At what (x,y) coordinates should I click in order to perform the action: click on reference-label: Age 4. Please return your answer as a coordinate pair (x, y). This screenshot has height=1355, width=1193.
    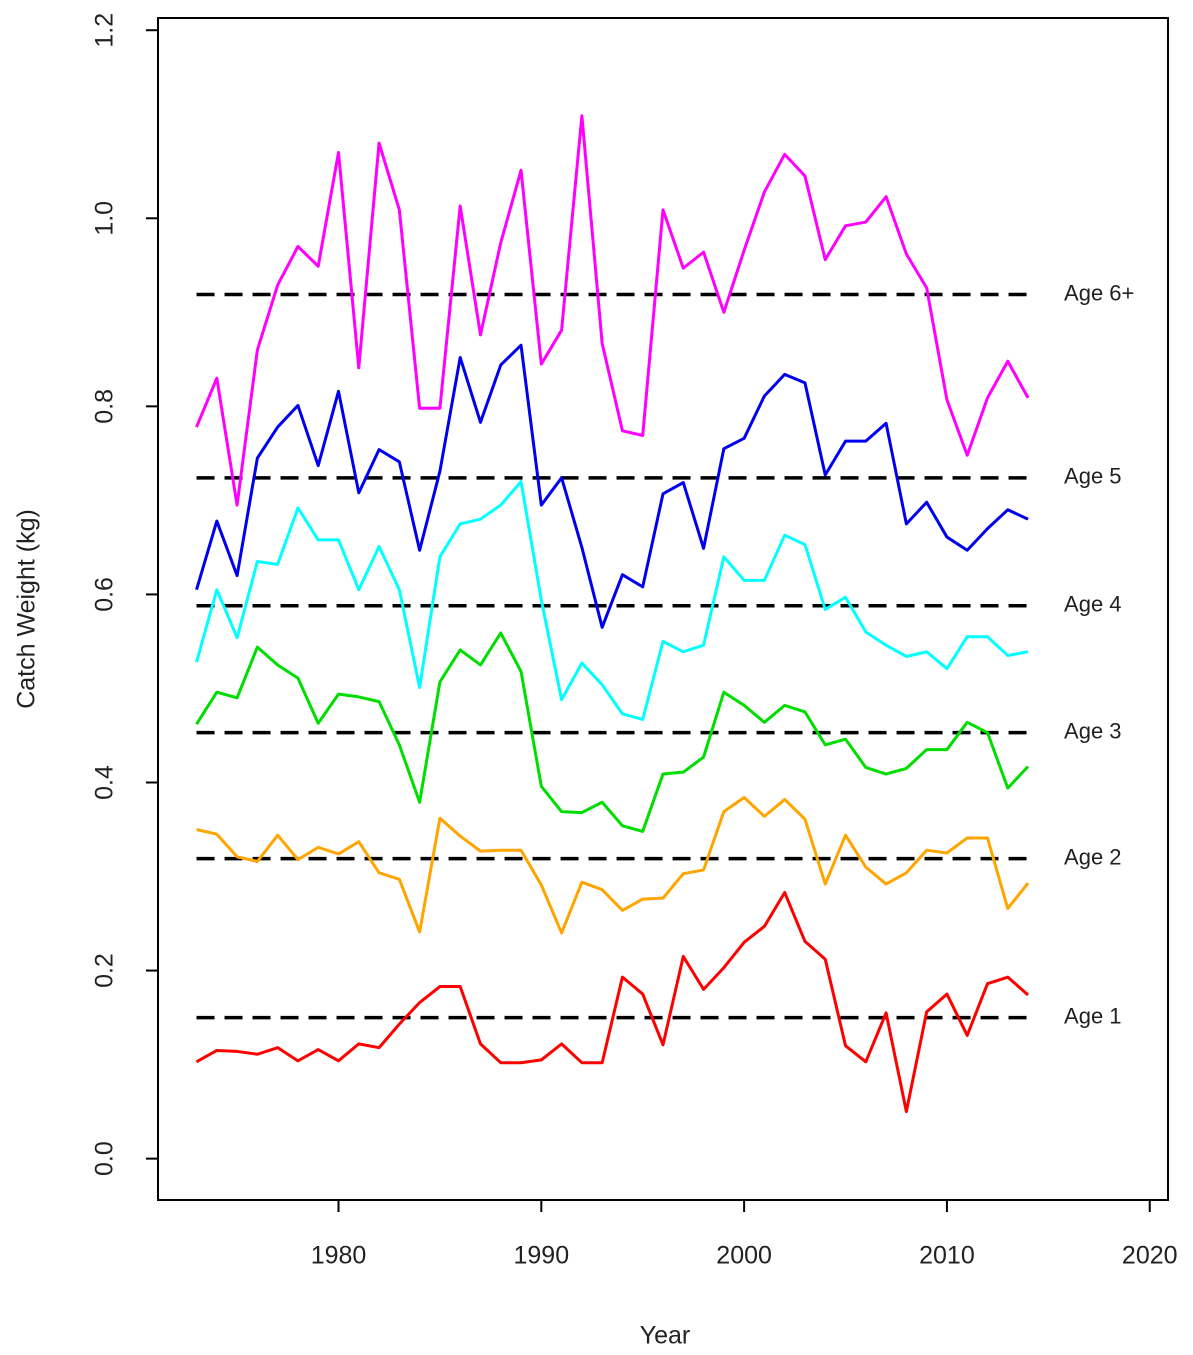
    Looking at the image, I should click on (1093, 604).